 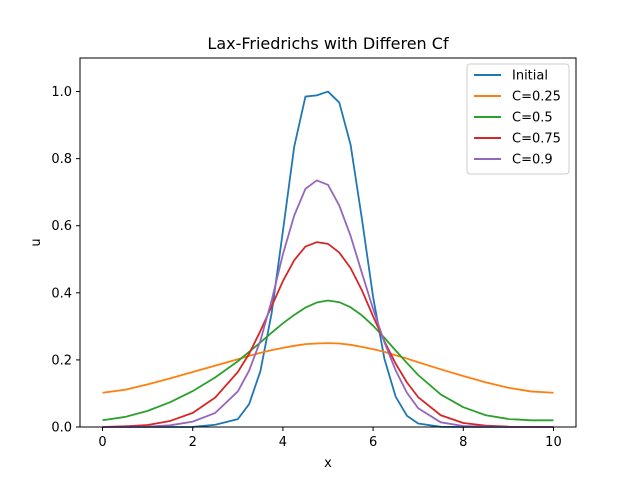 What do you see at coordinates (530, 76) in the screenshot?
I see `legend-label: Initial` at bounding box center [530, 76].